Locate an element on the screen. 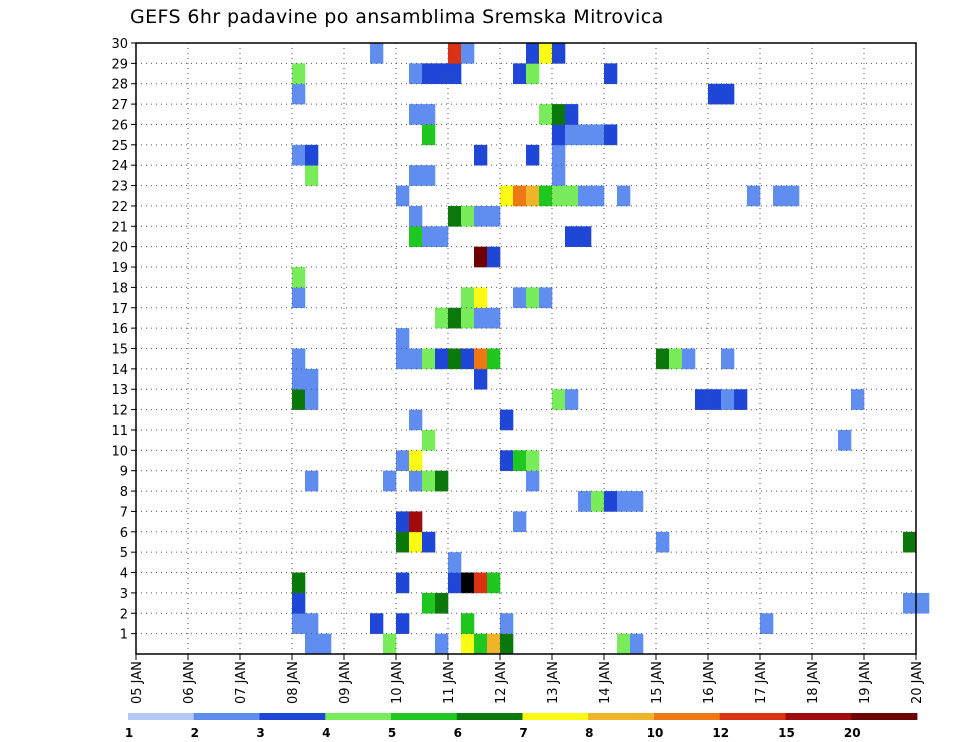  y-tick-label: 14 is located at coordinates (119, 370).